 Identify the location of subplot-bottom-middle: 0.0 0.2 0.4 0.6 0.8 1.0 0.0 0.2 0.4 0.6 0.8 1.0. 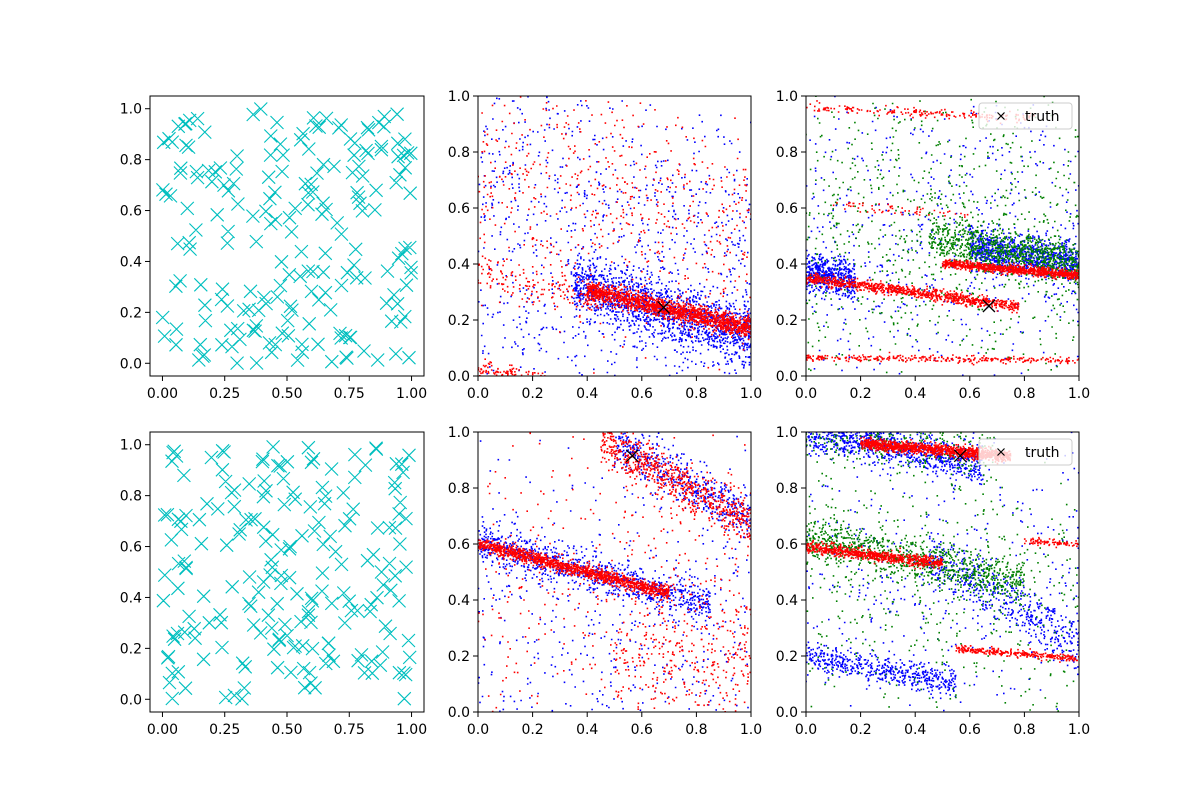
(605, 581).